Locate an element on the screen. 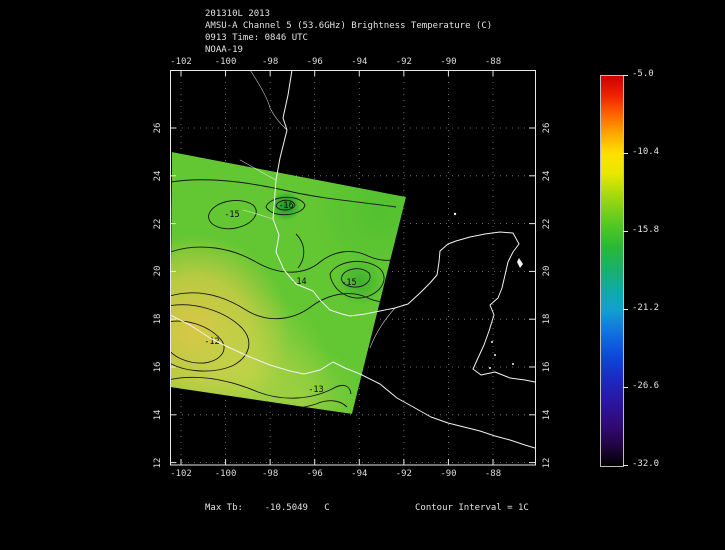  contour-labels: -15 -16 -14 -15 -12 -13 is located at coordinates (280, 298).